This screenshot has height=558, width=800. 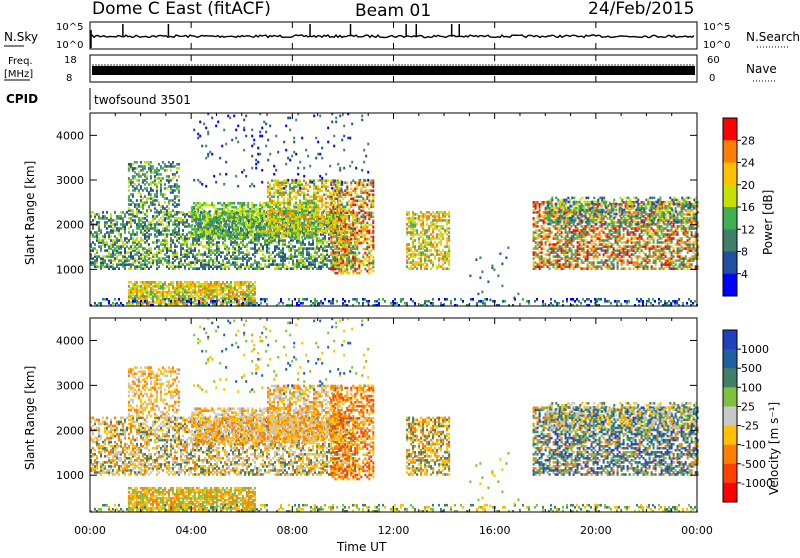 What do you see at coordinates (20, 61) in the screenshot?
I see `freq-label: Freq.` at bounding box center [20, 61].